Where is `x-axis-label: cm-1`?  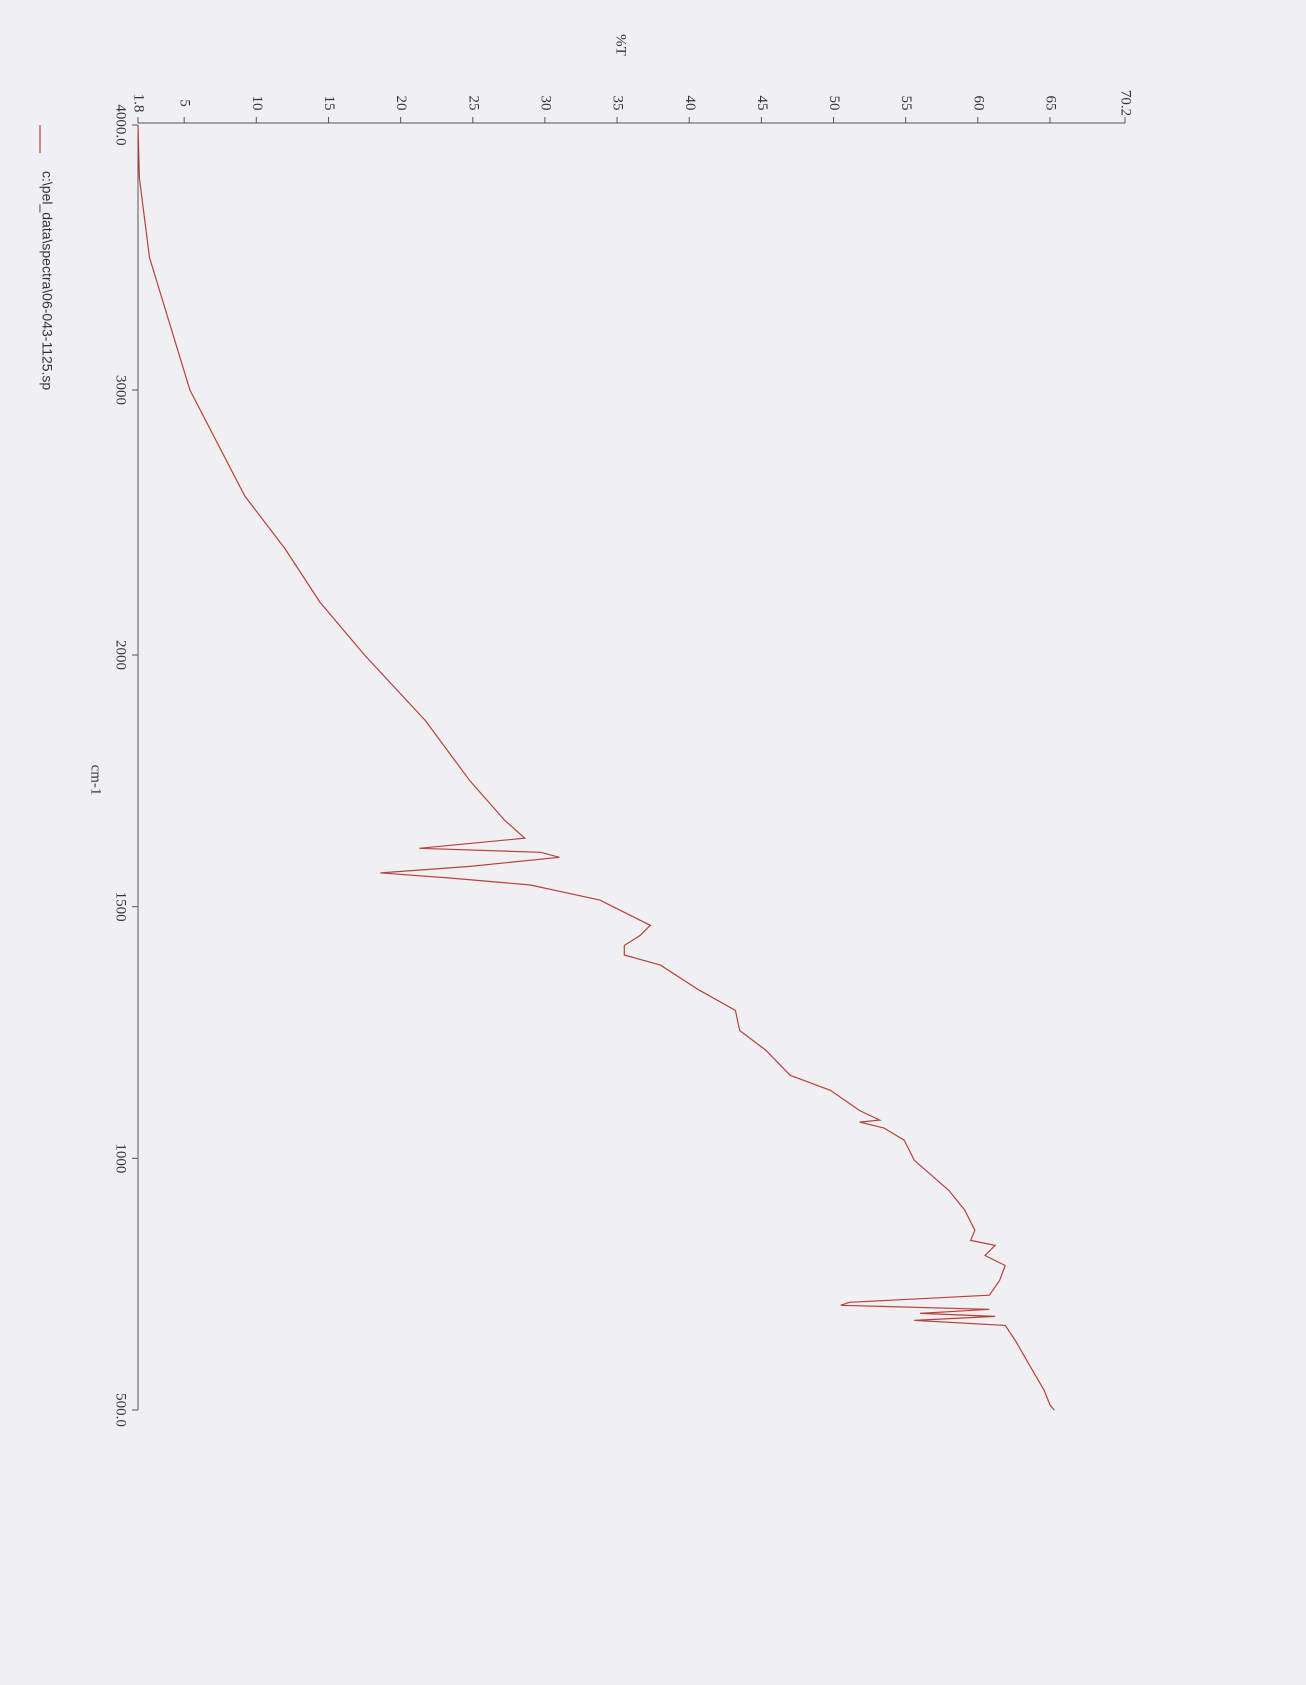 x-axis-label: cm-1 is located at coordinates (96, 780).